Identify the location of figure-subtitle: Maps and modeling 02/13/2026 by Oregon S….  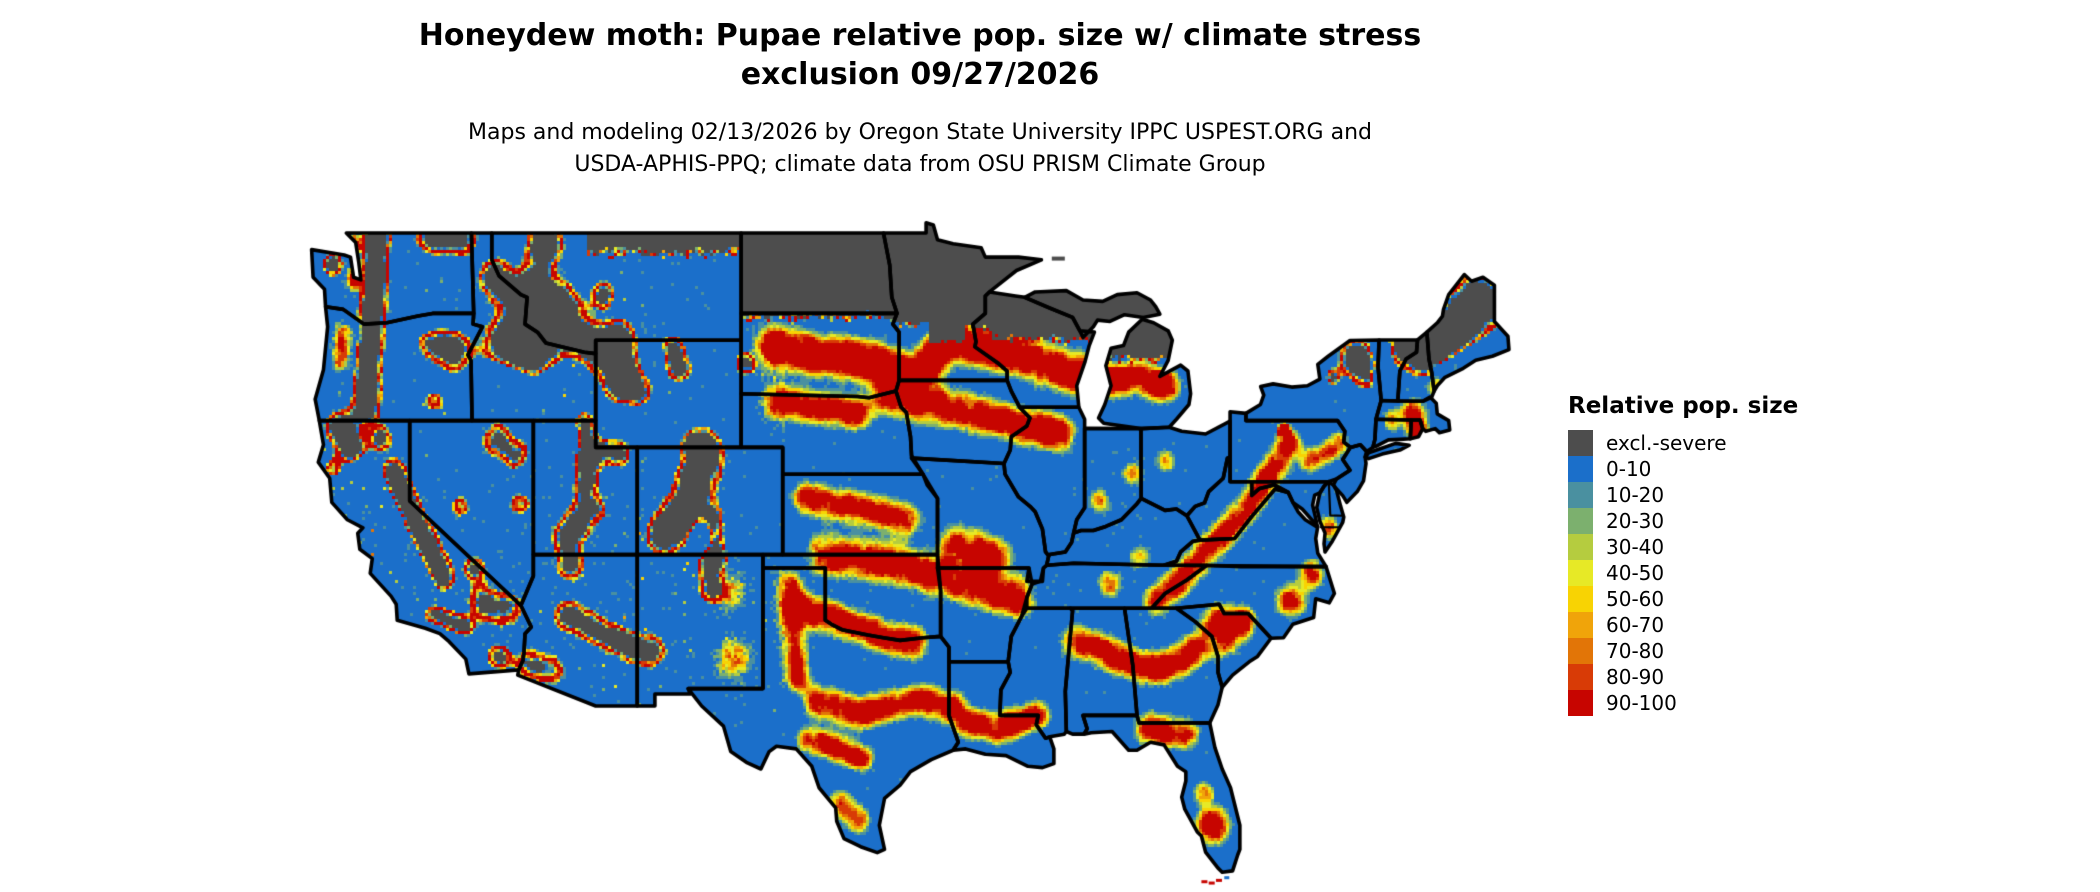
(920, 149).